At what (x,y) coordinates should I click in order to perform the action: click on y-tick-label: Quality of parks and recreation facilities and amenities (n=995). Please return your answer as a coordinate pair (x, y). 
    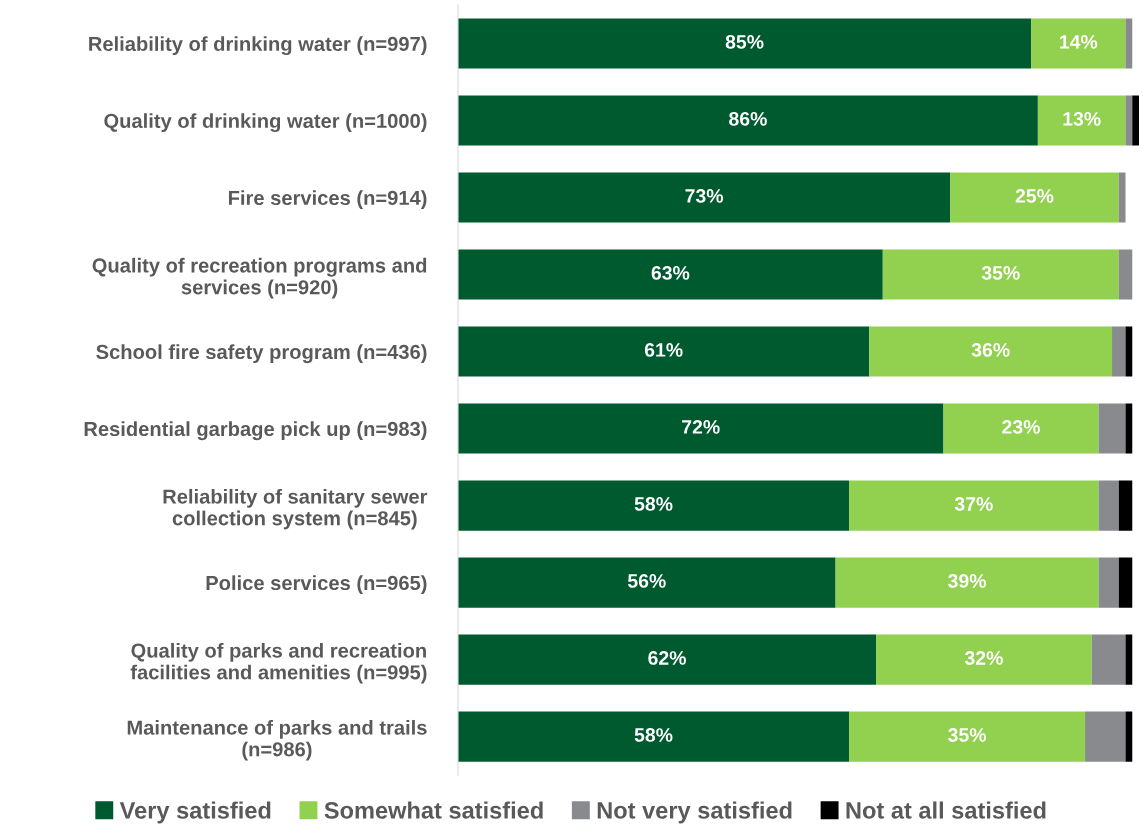
    Looking at the image, I should click on (278, 663).